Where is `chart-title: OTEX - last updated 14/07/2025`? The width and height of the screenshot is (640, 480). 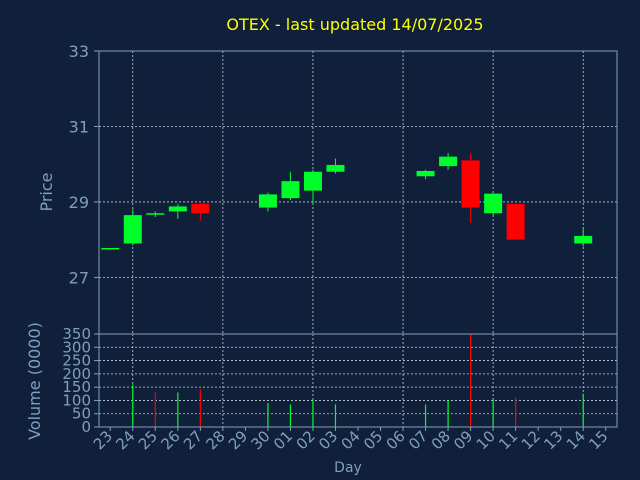
chart-title: OTEX - last updated 14/07/2025 is located at coordinates (354, 24).